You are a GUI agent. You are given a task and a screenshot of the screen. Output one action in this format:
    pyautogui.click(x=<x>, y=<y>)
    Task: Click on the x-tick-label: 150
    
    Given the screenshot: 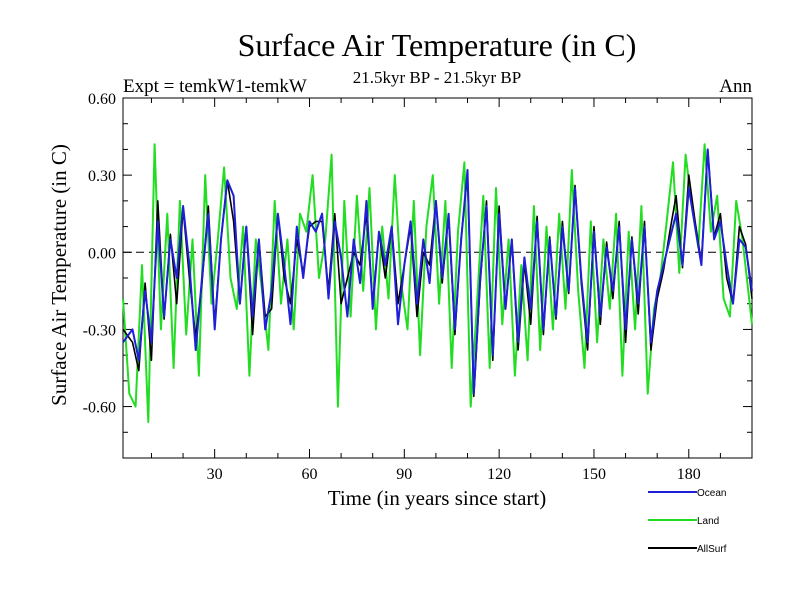 What is the action you would take?
    pyautogui.click(x=594, y=474)
    